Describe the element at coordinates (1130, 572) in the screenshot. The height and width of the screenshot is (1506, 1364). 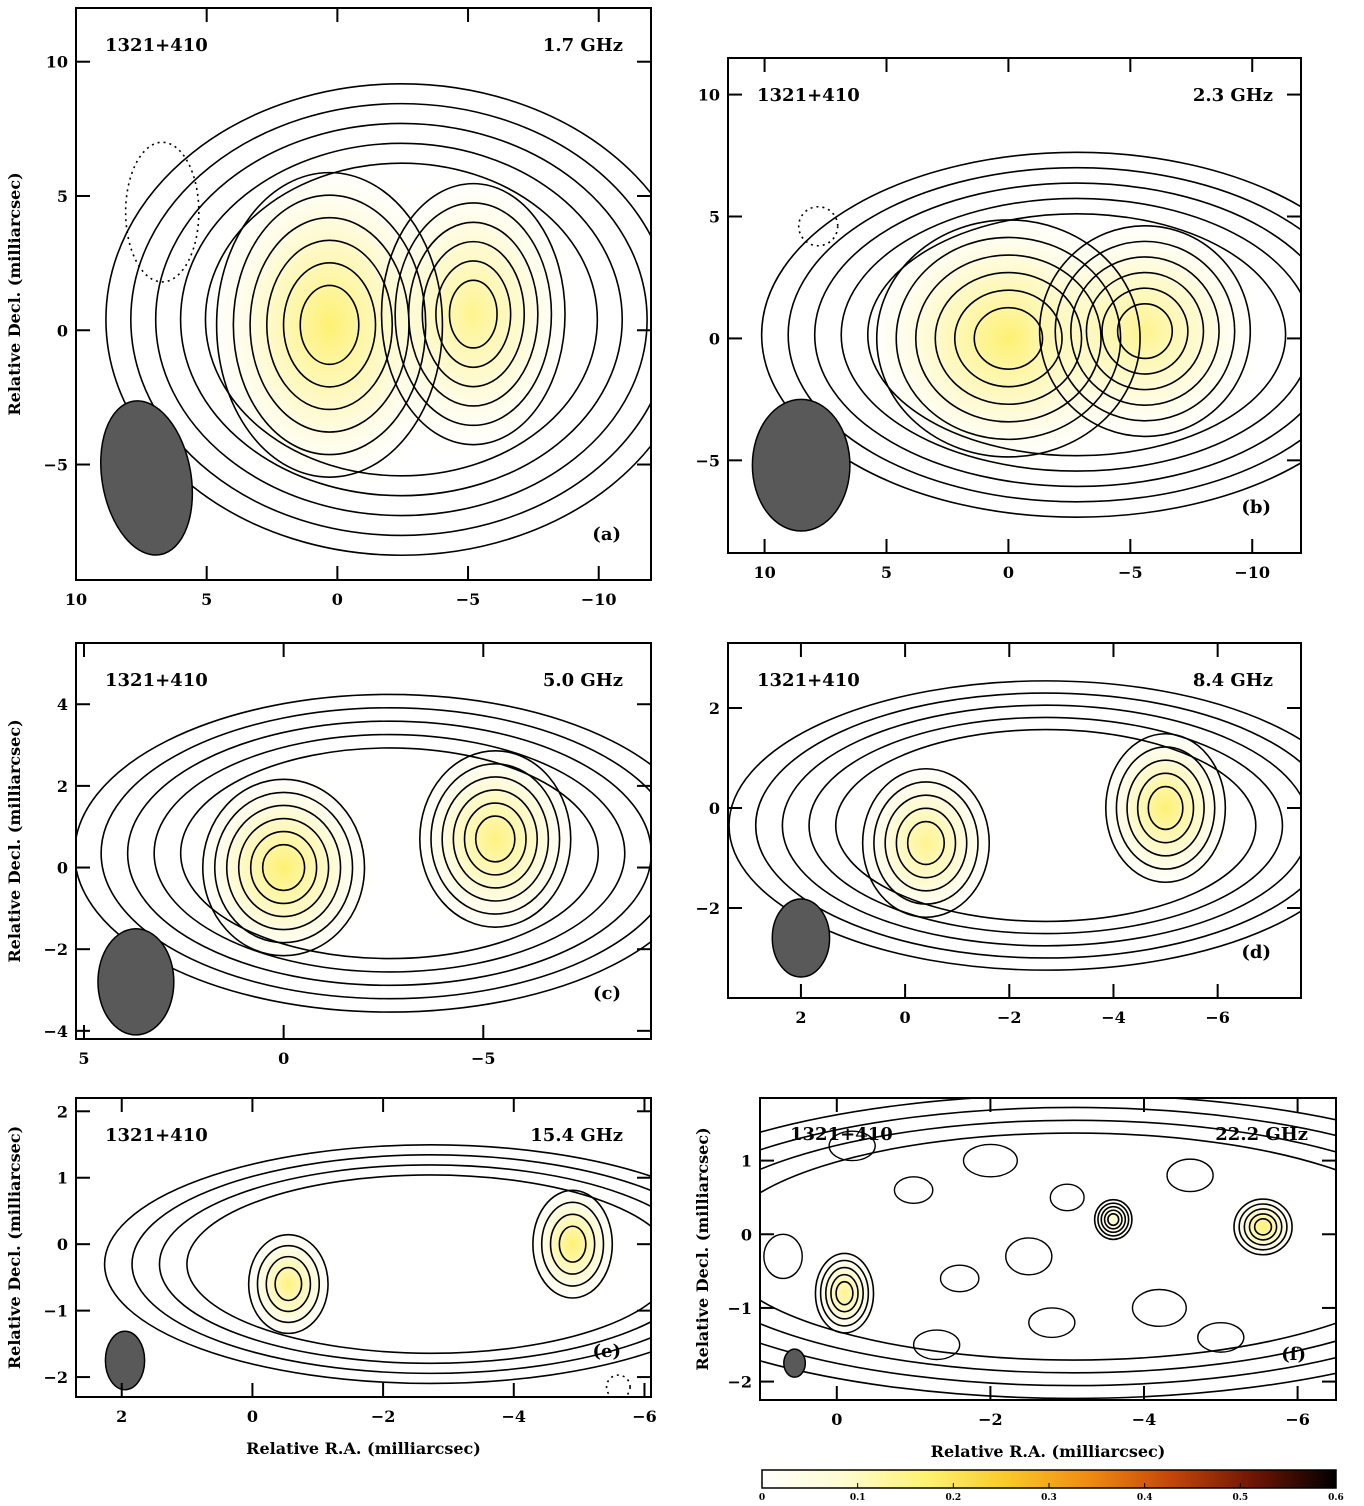
I see `x-tick-label: −5` at that location.